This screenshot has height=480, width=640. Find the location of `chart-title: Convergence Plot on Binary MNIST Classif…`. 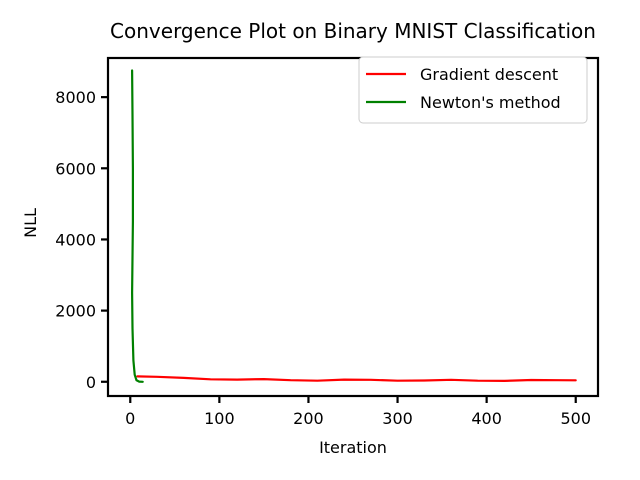

chart-title: Convergence Plot on Binary MNIST Classif… is located at coordinates (353, 31).